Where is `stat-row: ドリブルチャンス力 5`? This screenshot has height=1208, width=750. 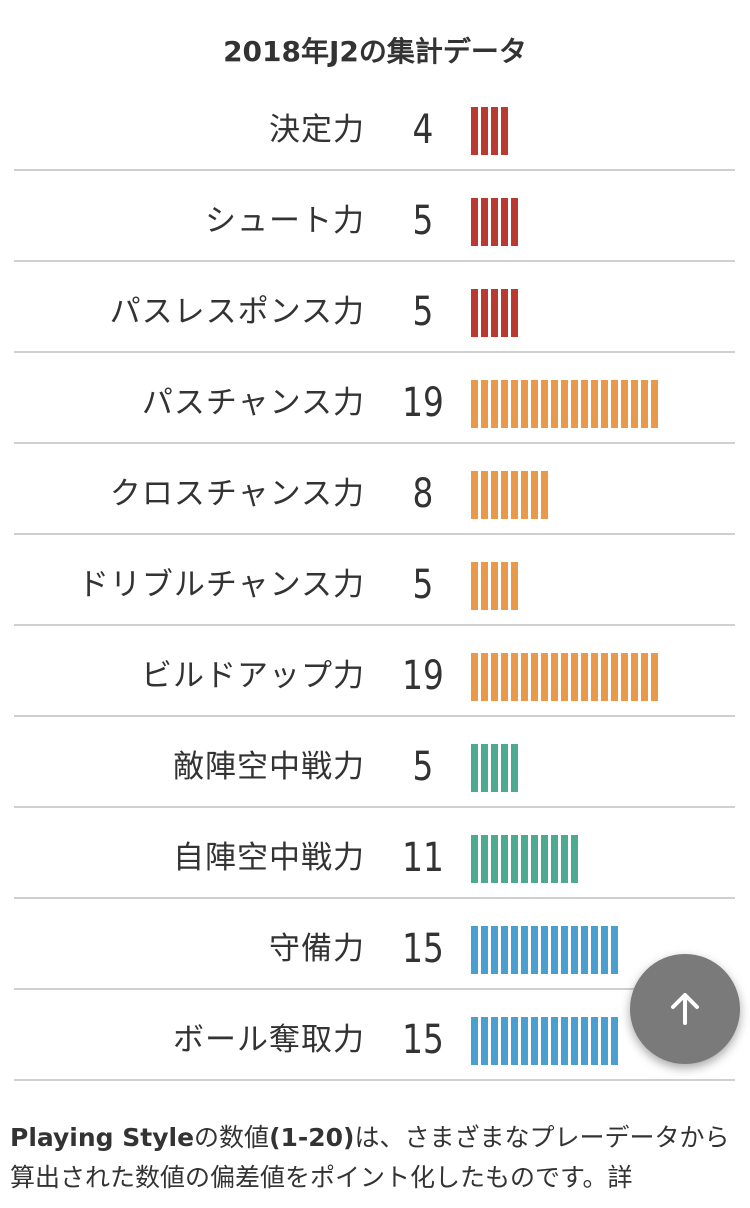 stat-row: ドリブルチャンス力 5 is located at coordinates (374, 580).